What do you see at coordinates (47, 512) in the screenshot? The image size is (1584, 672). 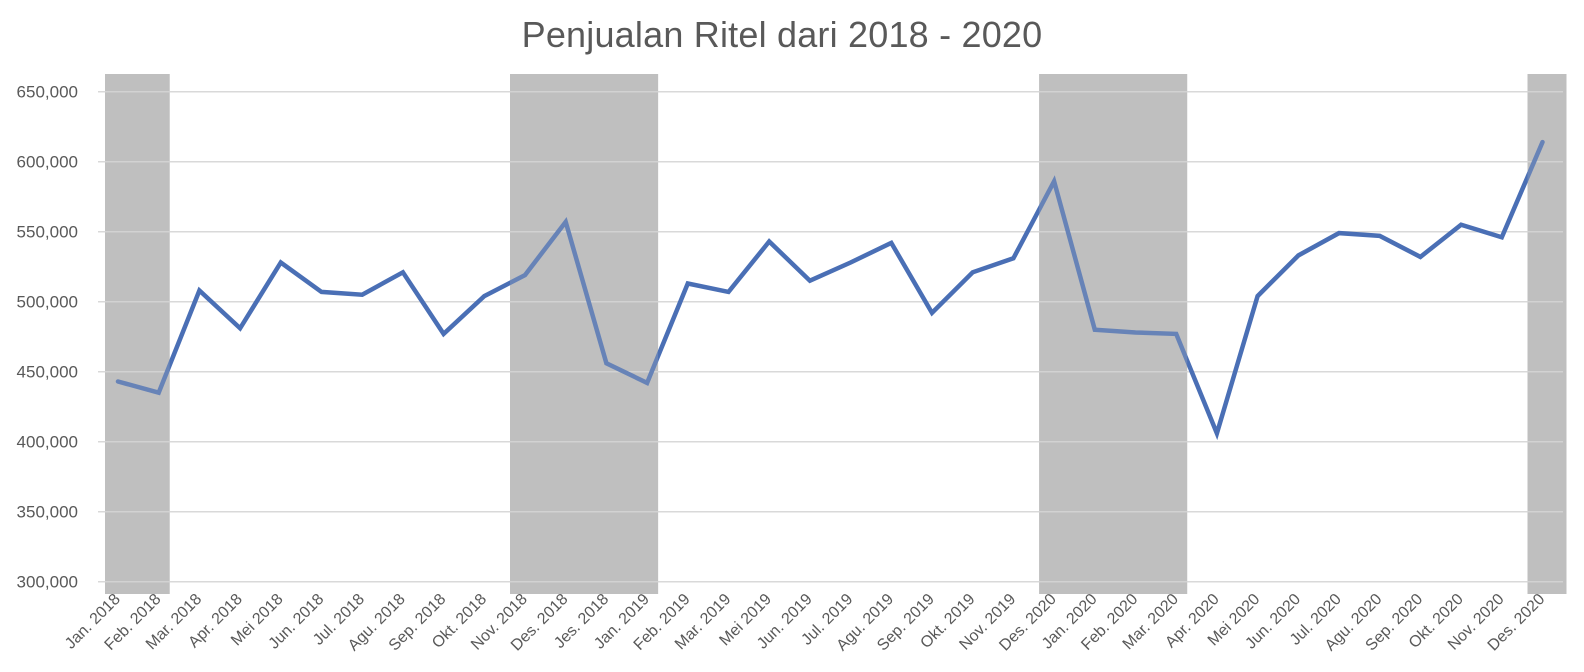 I see `y-tick-label: 350,000` at bounding box center [47, 512].